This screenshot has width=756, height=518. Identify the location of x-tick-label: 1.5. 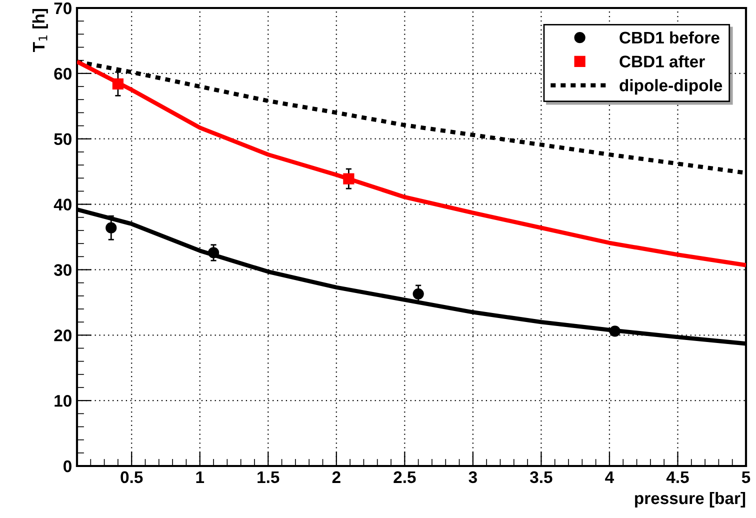
(269, 477).